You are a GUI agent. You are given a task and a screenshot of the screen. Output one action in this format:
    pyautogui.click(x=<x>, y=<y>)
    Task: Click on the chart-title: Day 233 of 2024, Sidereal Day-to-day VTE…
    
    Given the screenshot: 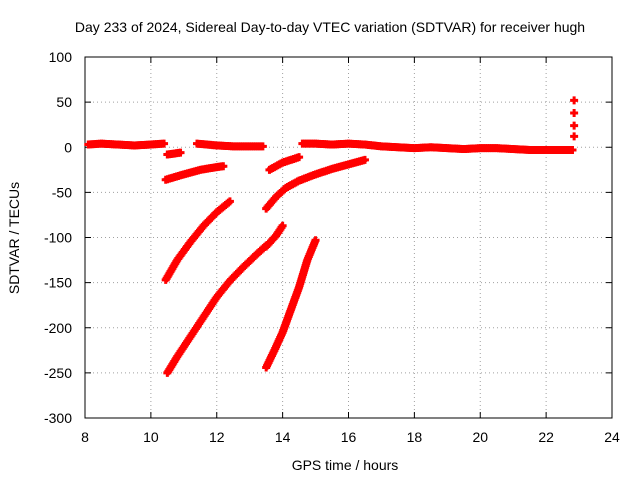 What is the action you would take?
    pyautogui.click(x=330, y=27)
    